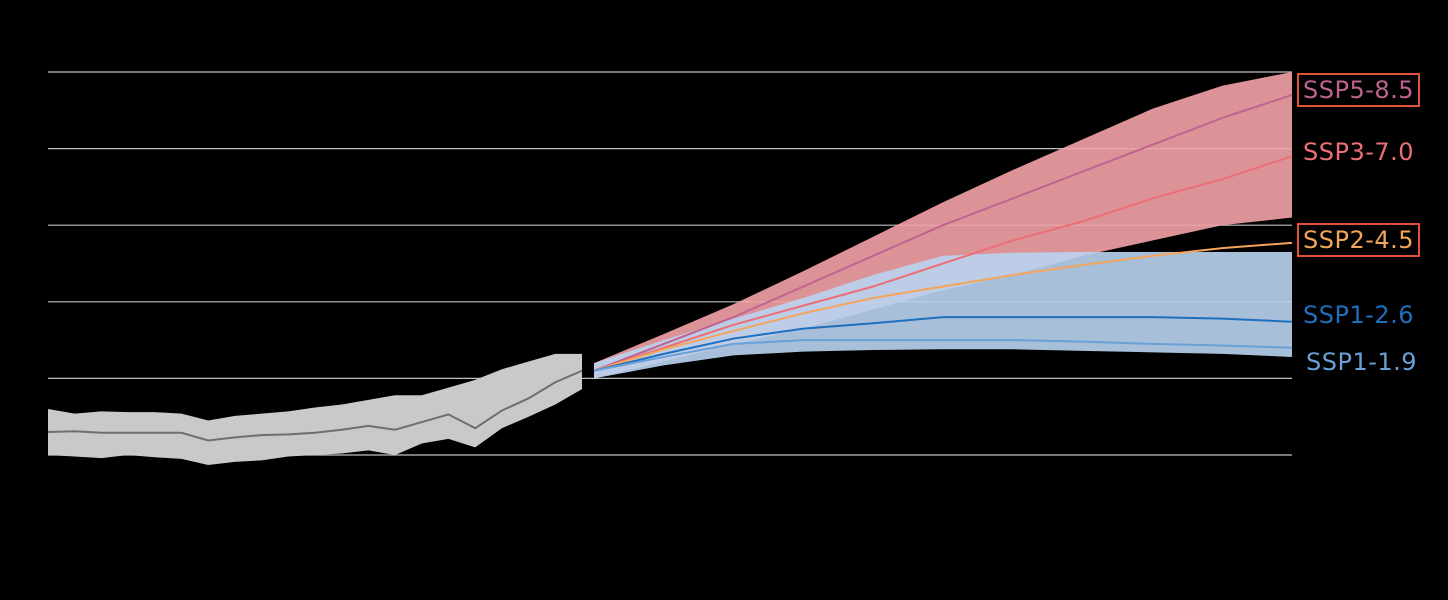 This screenshot has width=1448, height=600. What do you see at coordinates (1359, 240) in the screenshot?
I see `label-ssp2-45: SSP2-4.5` at bounding box center [1359, 240].